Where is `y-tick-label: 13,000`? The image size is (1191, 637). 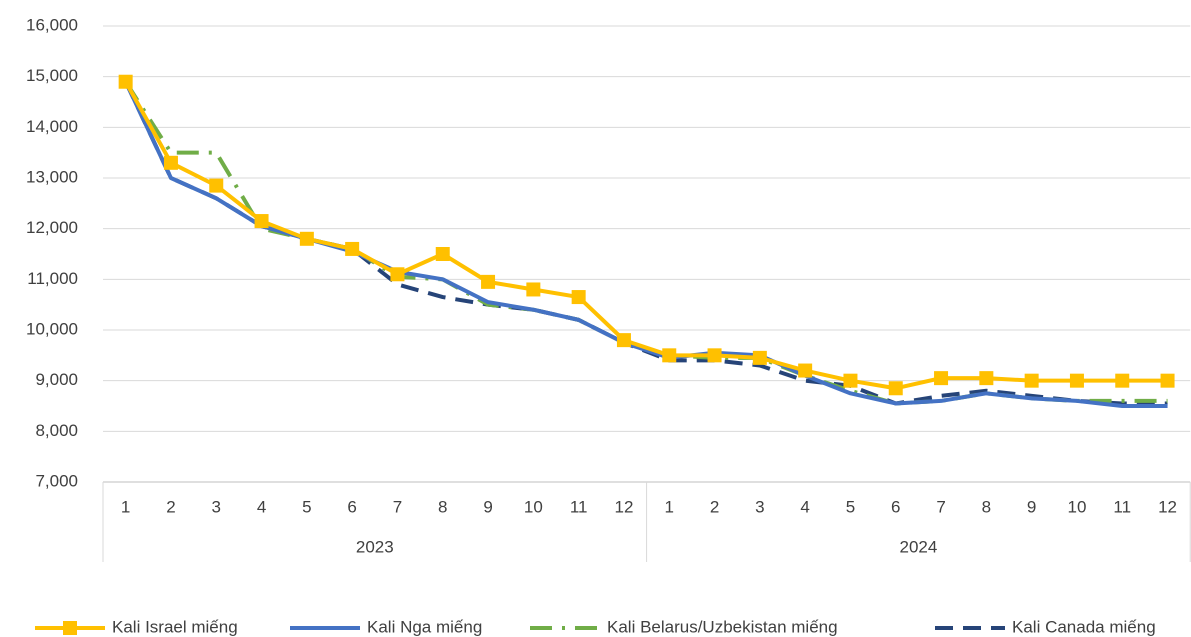
y-tick-label: 13,000 is located at coordinates (52, 176).